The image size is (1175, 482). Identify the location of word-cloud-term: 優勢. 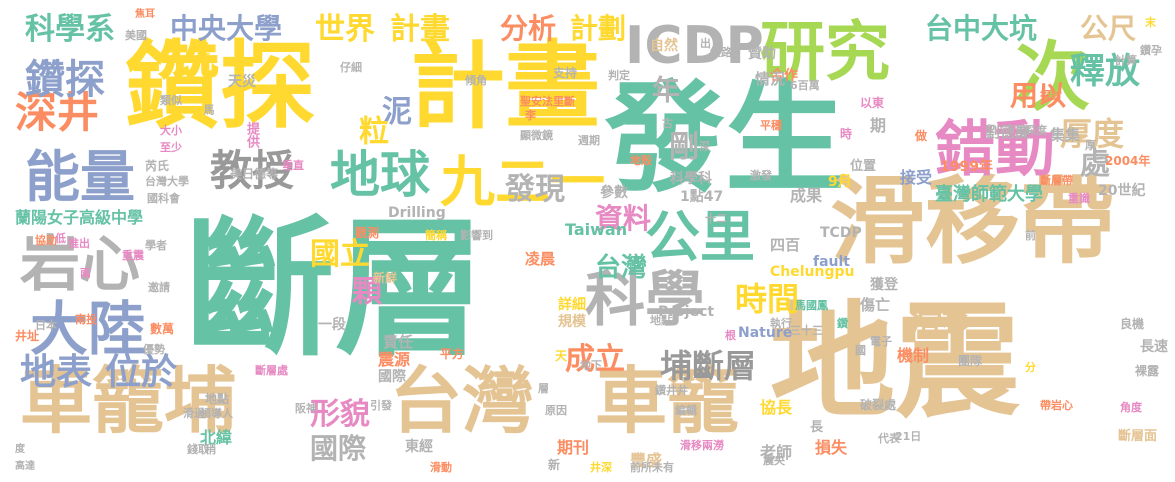
(154, 349).